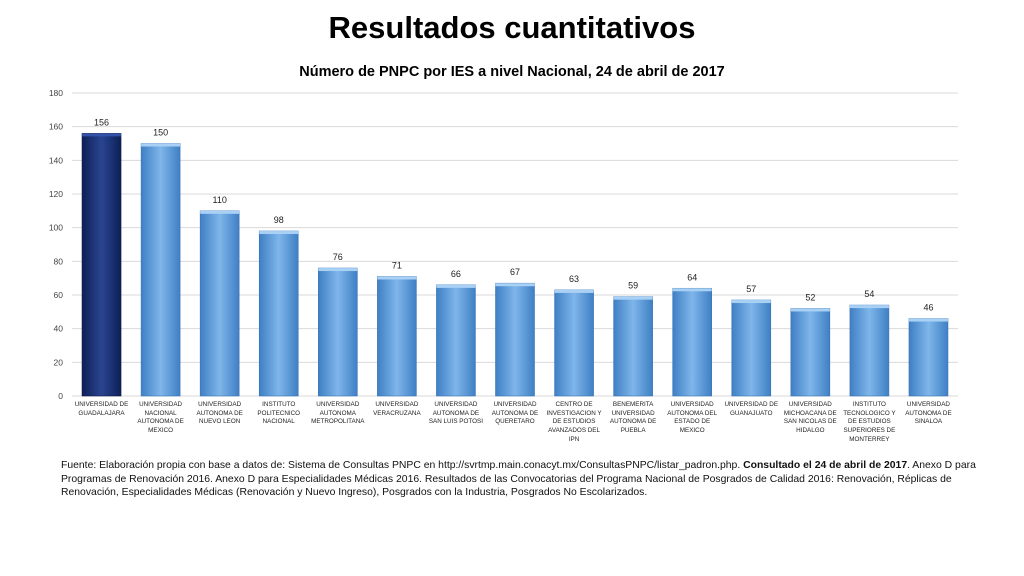 This screenshot has width=1024, height=576. I want to click on x-tick-label: UNIVERSIDAD AUTONOMA DE QUERETARO, so click(515, 413).